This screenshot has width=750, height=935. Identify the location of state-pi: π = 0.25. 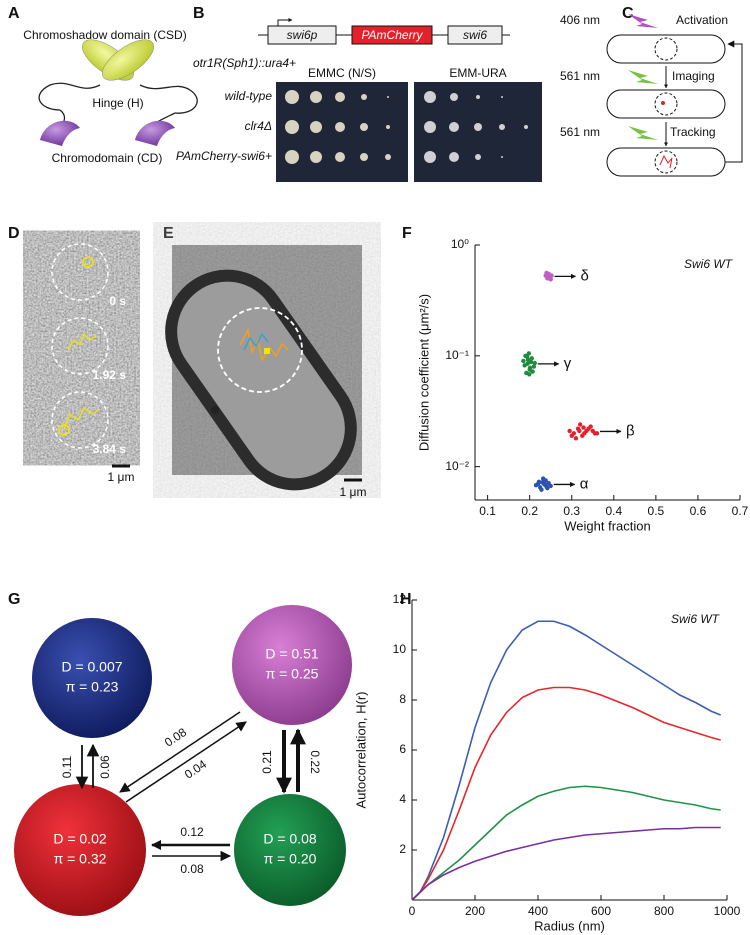
(292, 674).